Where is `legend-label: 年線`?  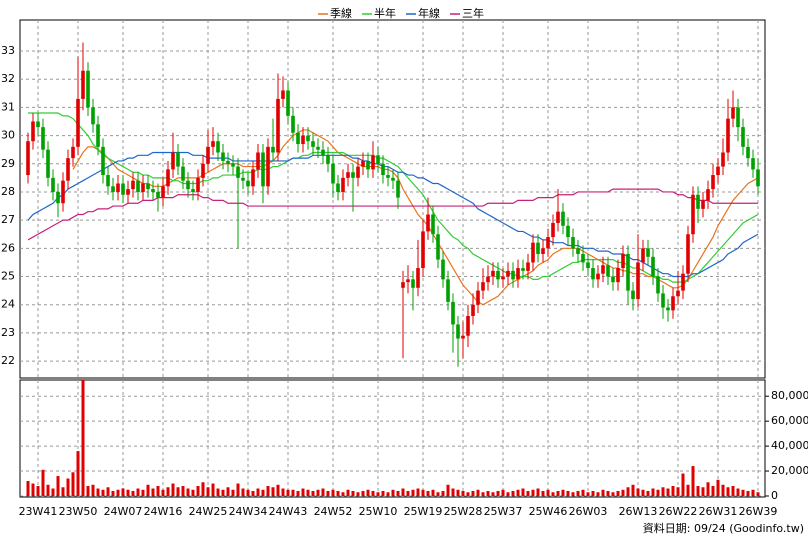 legend-label: 年線 is located at coordinates (429, 13).